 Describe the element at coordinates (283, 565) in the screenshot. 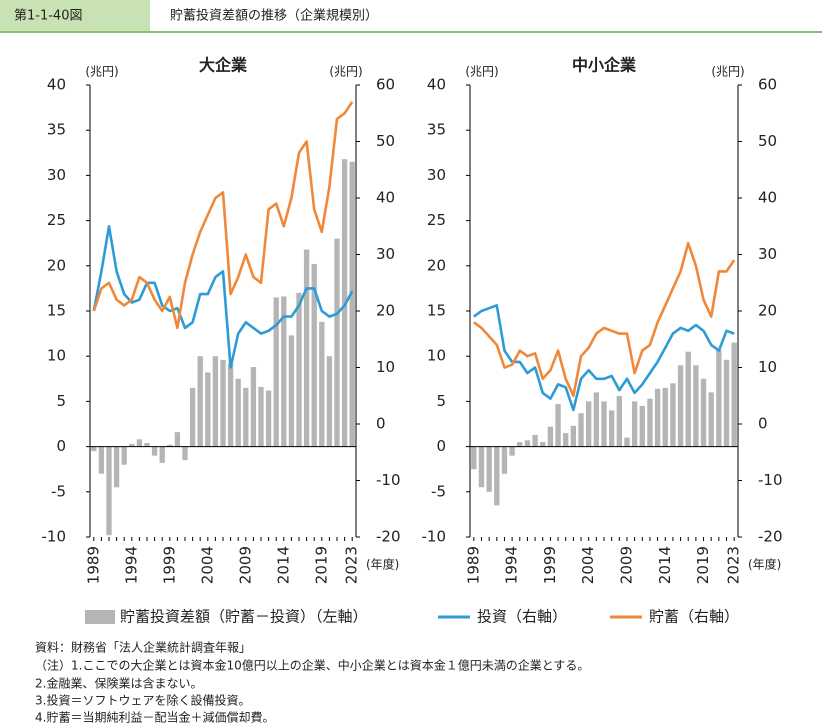

I see `x-tick-label: 2014` at that location.